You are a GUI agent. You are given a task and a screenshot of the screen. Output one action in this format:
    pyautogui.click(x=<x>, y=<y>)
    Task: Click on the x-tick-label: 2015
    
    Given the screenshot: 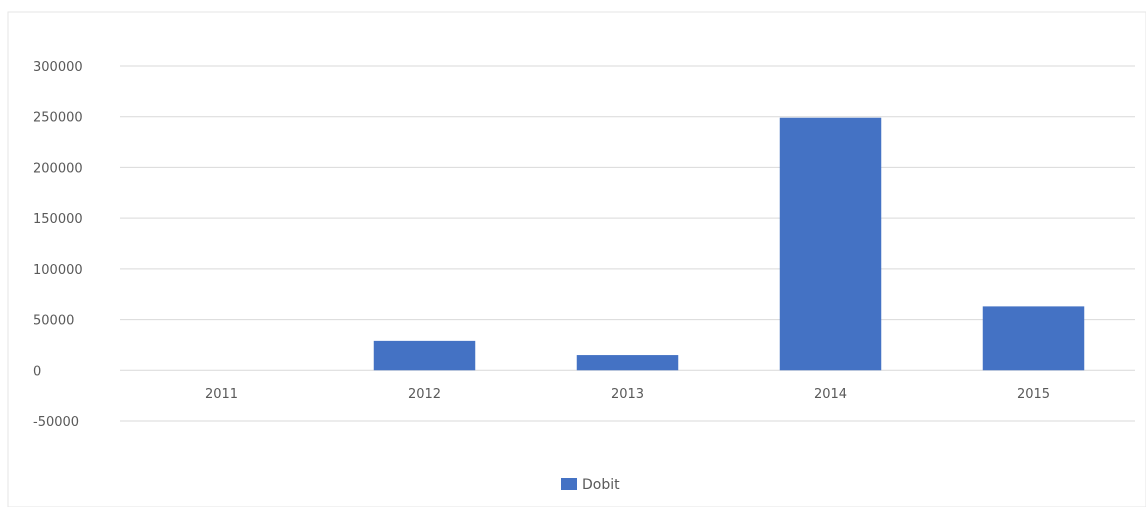 What is the action you would take?
    pyautogui.click(x=1033, y=394)
    